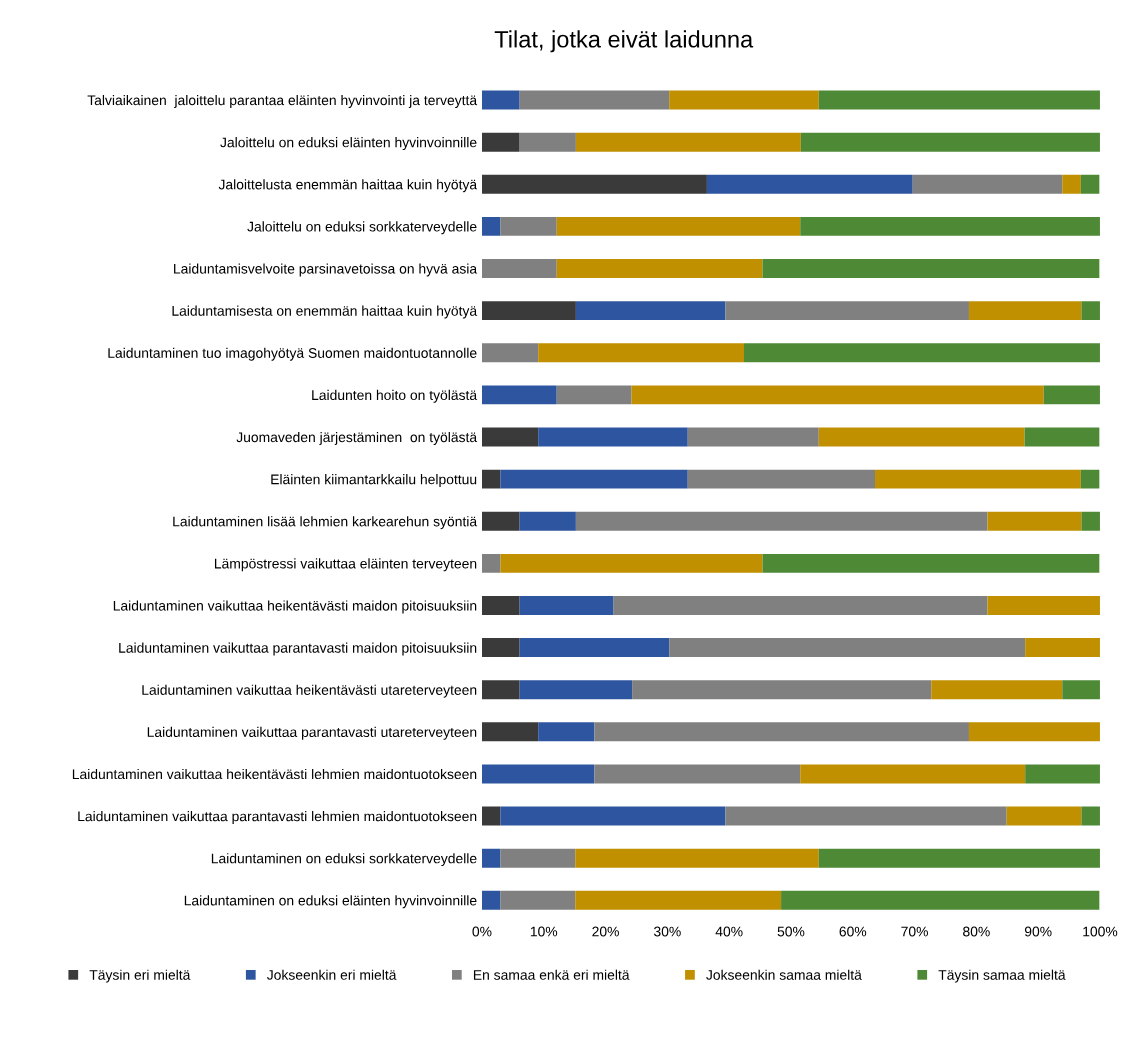 This screenshot has width=1134, height=1053. What do you see at coordinates (298, 649) in the screenshot?
I see `y-tick-label: Laiduntaminen vaikuttaa parantavasti maidon pitoisuuksiin` at bounding box center [298, 649].